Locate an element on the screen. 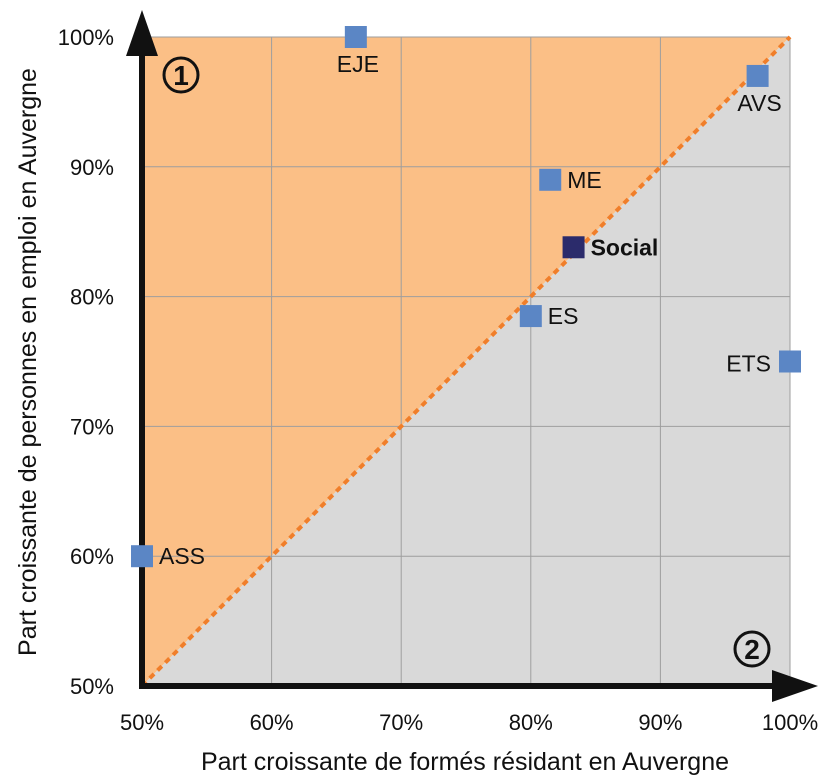 The image size is (832, 779). region-marker-1: 1 is located at coordinates (181, 75).